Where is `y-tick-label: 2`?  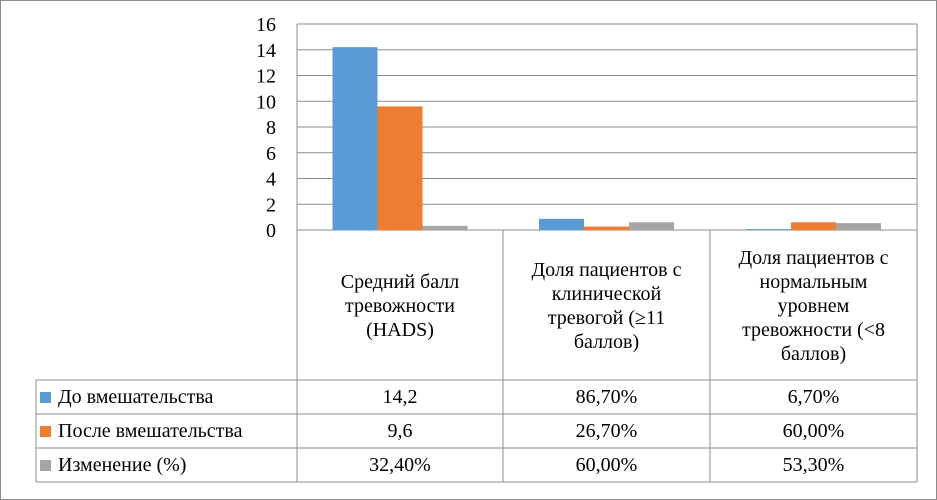 y-tick-label: 2 is located at coordinates (271, 205).